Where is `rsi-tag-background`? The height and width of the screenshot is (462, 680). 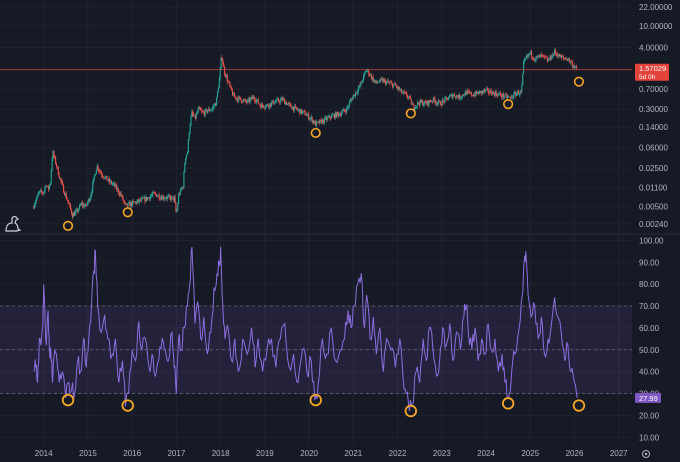 rsi-tag-background is located at coordinates (648, 397).